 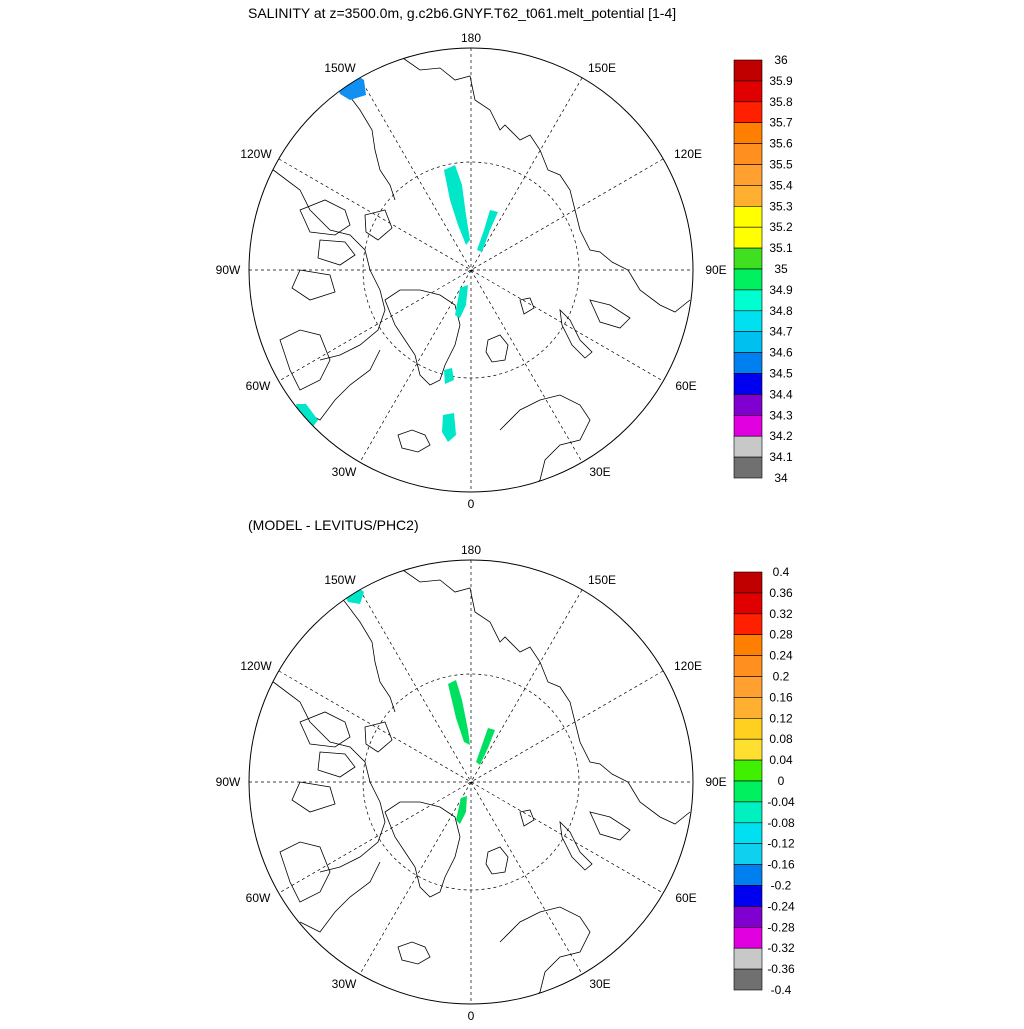 I want to click on bottom-coast-hudson, so click(x=305, y=872).